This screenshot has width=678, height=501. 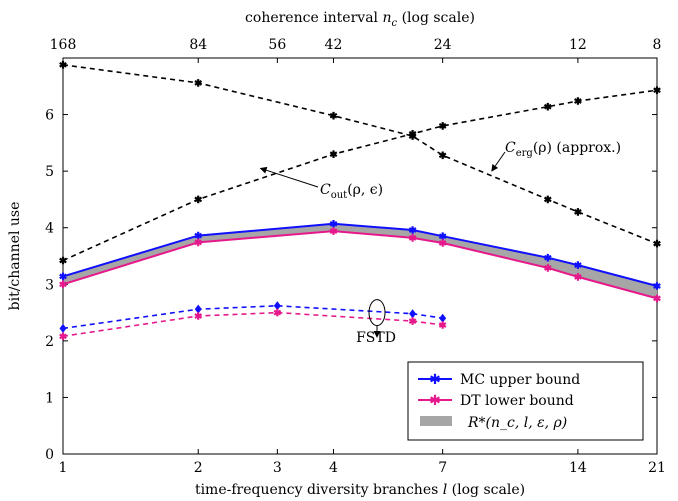 What do you see at coordinates (657, 468) in the screenshot?
I see `x-tick-label: 21` at bounding box center [657, 468].